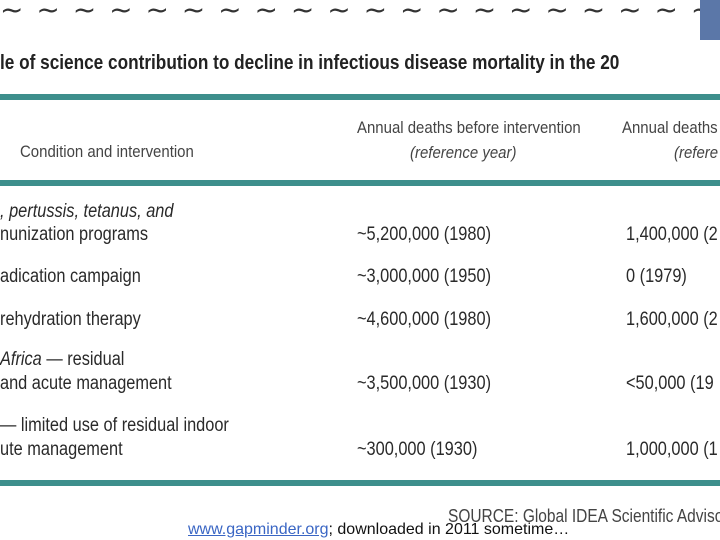 This screenshot has height=540, width=720. Describe the element at coordinates (672, 319) in the screenshot. I see `row3-after: 1,600,000 (2` at that location.